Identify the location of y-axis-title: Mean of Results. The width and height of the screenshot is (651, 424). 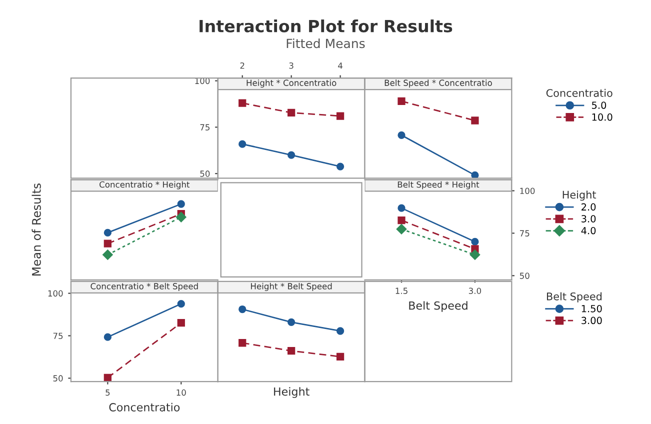
(36, 230).